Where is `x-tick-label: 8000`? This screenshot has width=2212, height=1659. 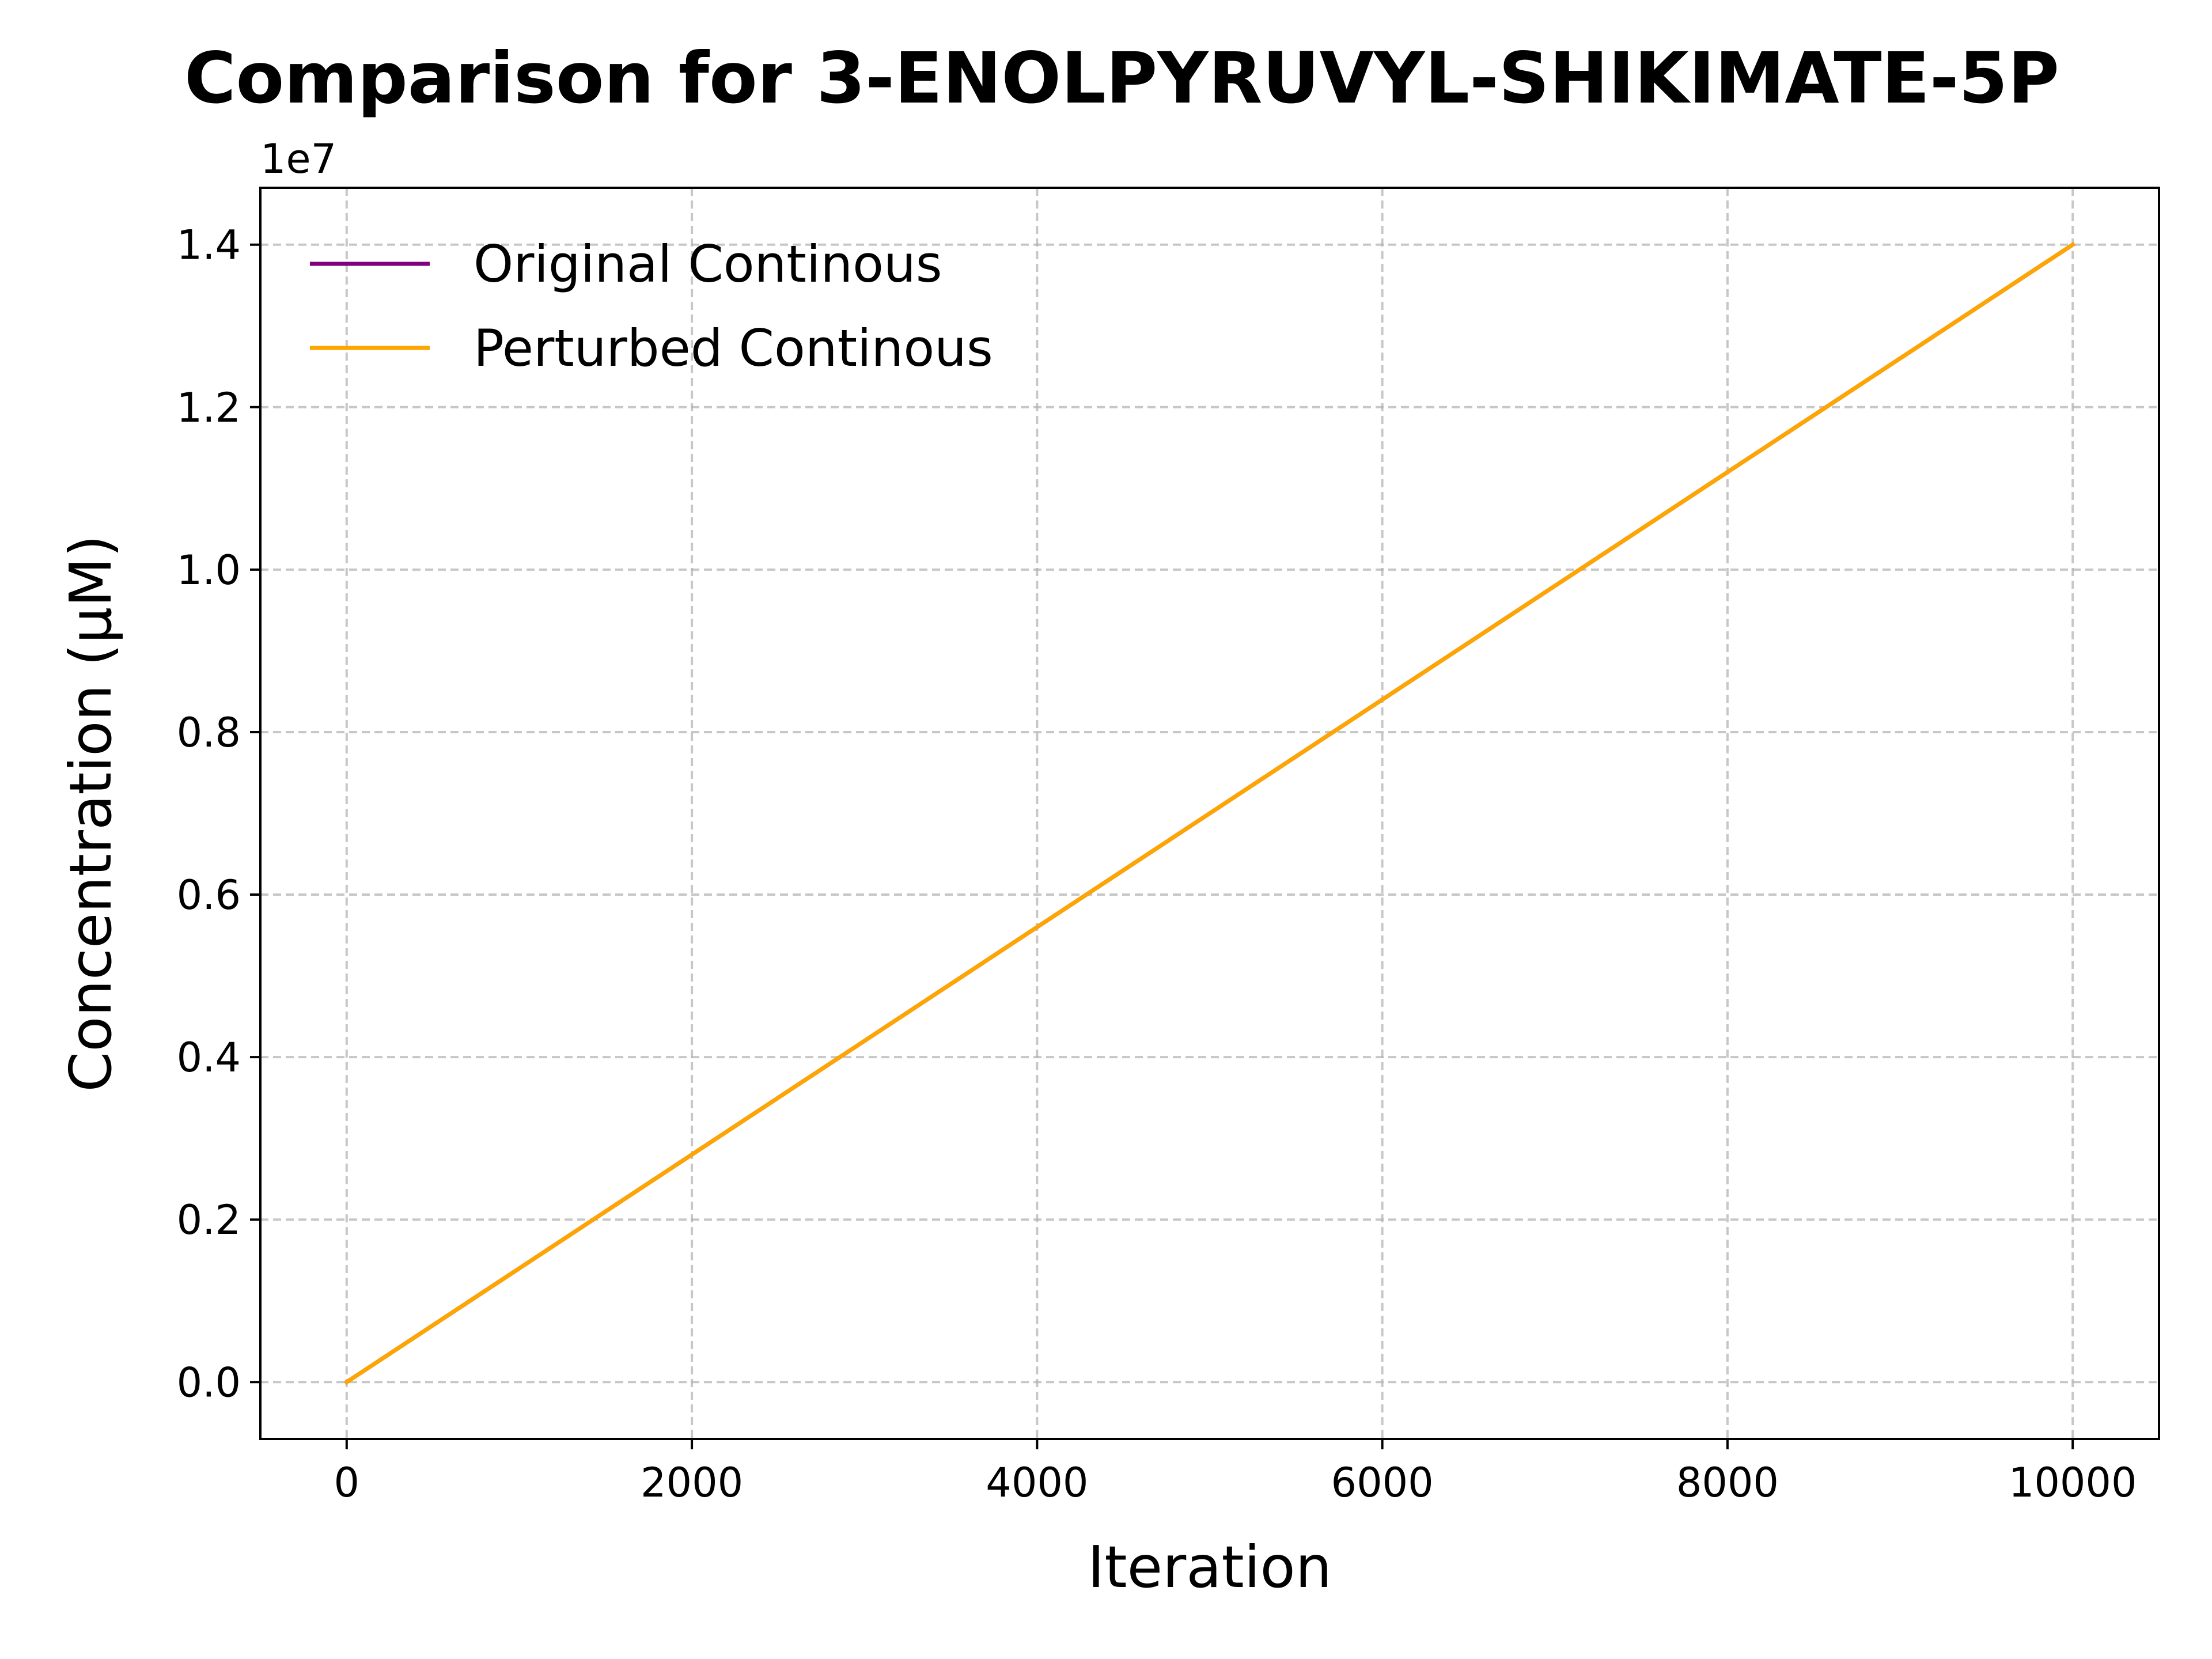 x-tick-label: 8000 is located at coordinates (1727, 1482).